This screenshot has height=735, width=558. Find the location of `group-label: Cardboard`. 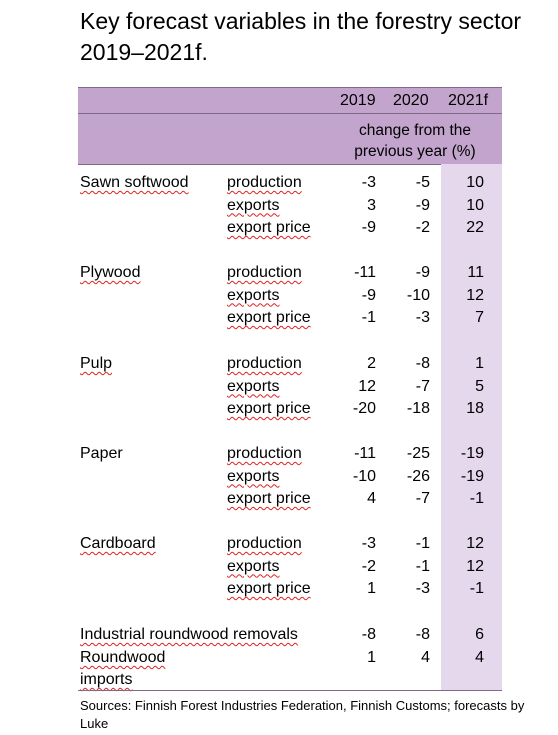

group-label: Cardboard is located at coordinates (118, 543).